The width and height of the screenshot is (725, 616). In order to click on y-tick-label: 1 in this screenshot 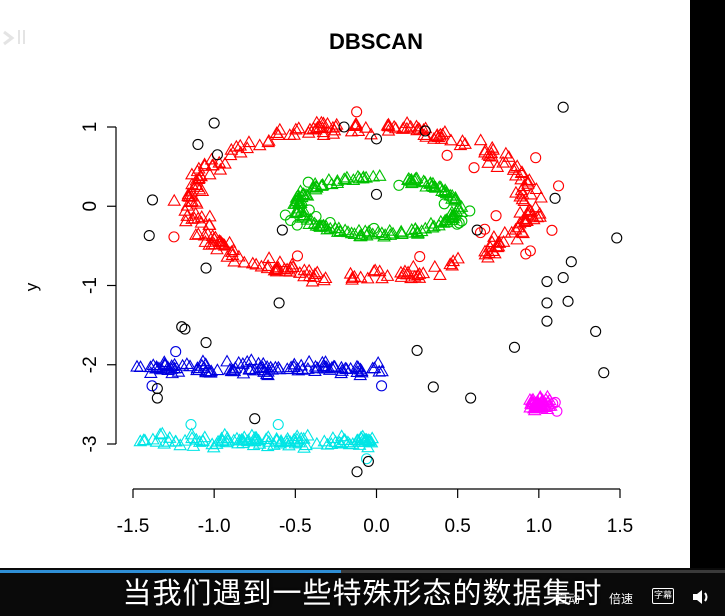, I will do `click(90, 127)`.